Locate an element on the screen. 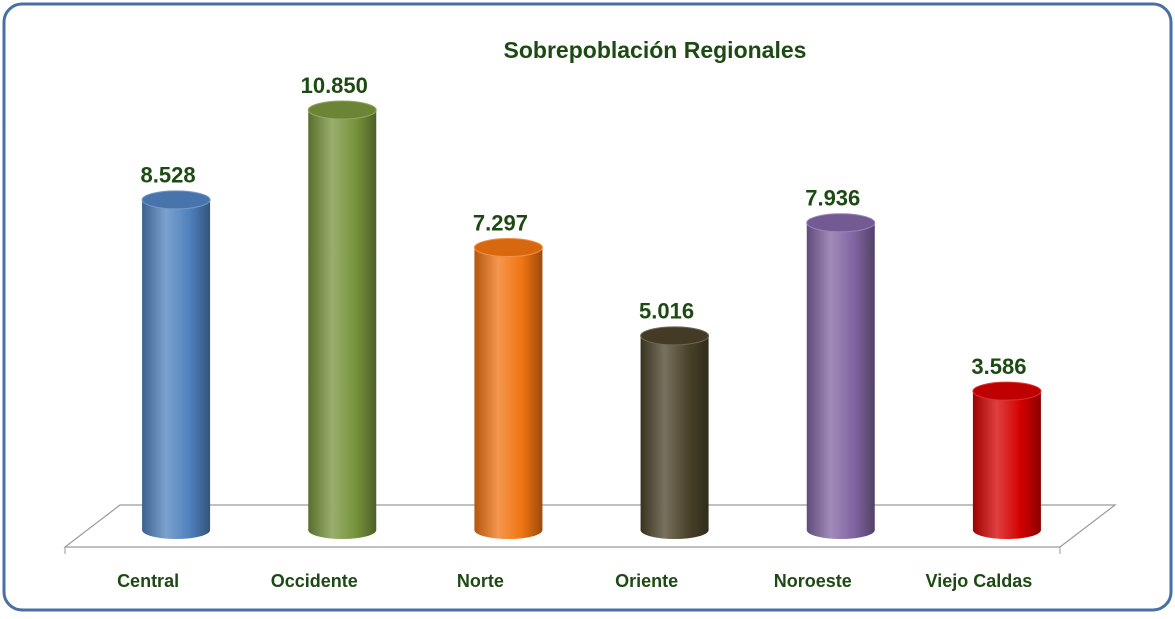 This screenshot has height=619, width=1175. x-tick-label: Oriente is located at coordinates (646, 581).